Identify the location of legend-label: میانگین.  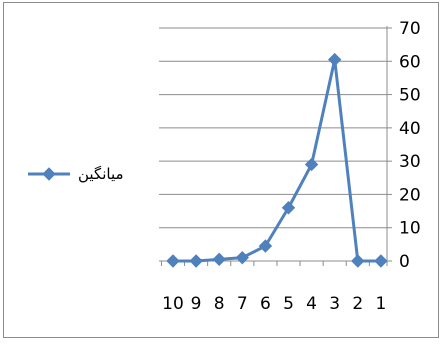
(101, 174).